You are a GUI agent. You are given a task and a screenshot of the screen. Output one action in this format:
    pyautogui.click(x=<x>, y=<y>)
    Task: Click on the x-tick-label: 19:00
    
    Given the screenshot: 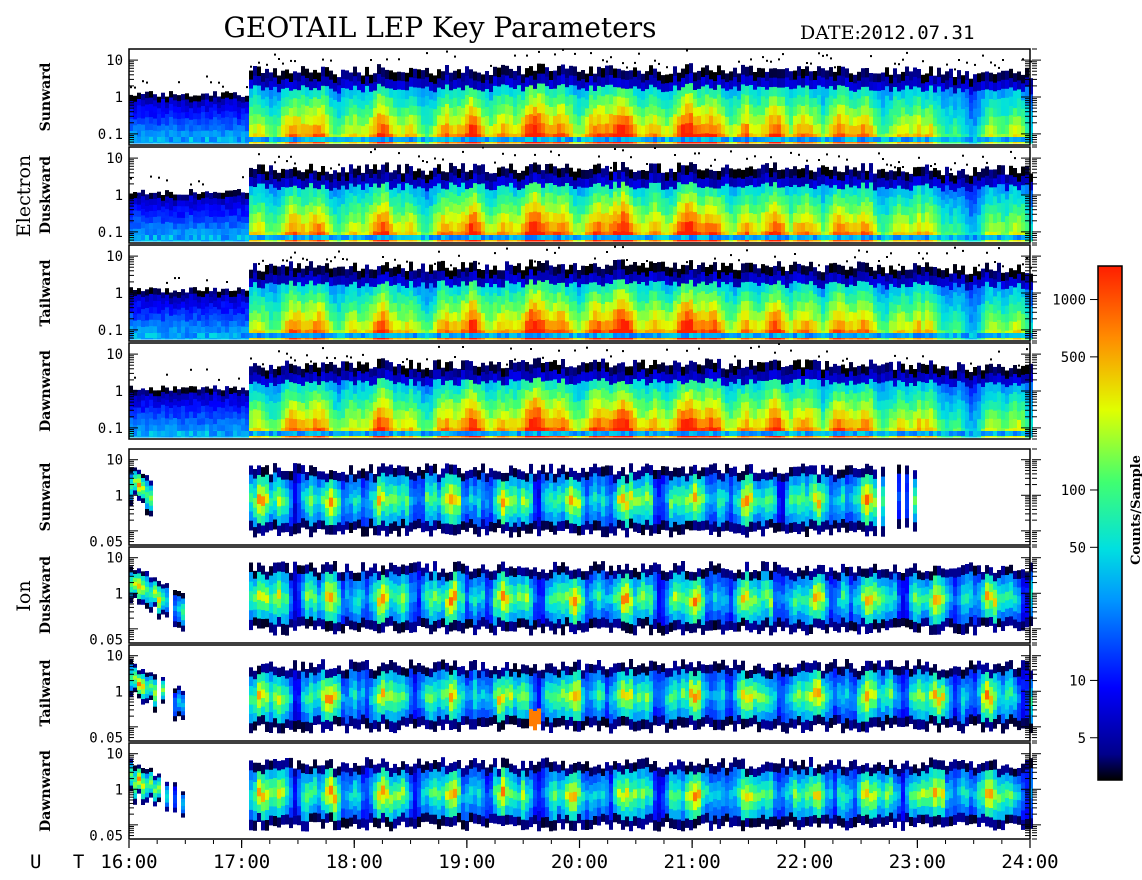 What is the action you would take?
    pyautogui.click(x=466, y=862)
    